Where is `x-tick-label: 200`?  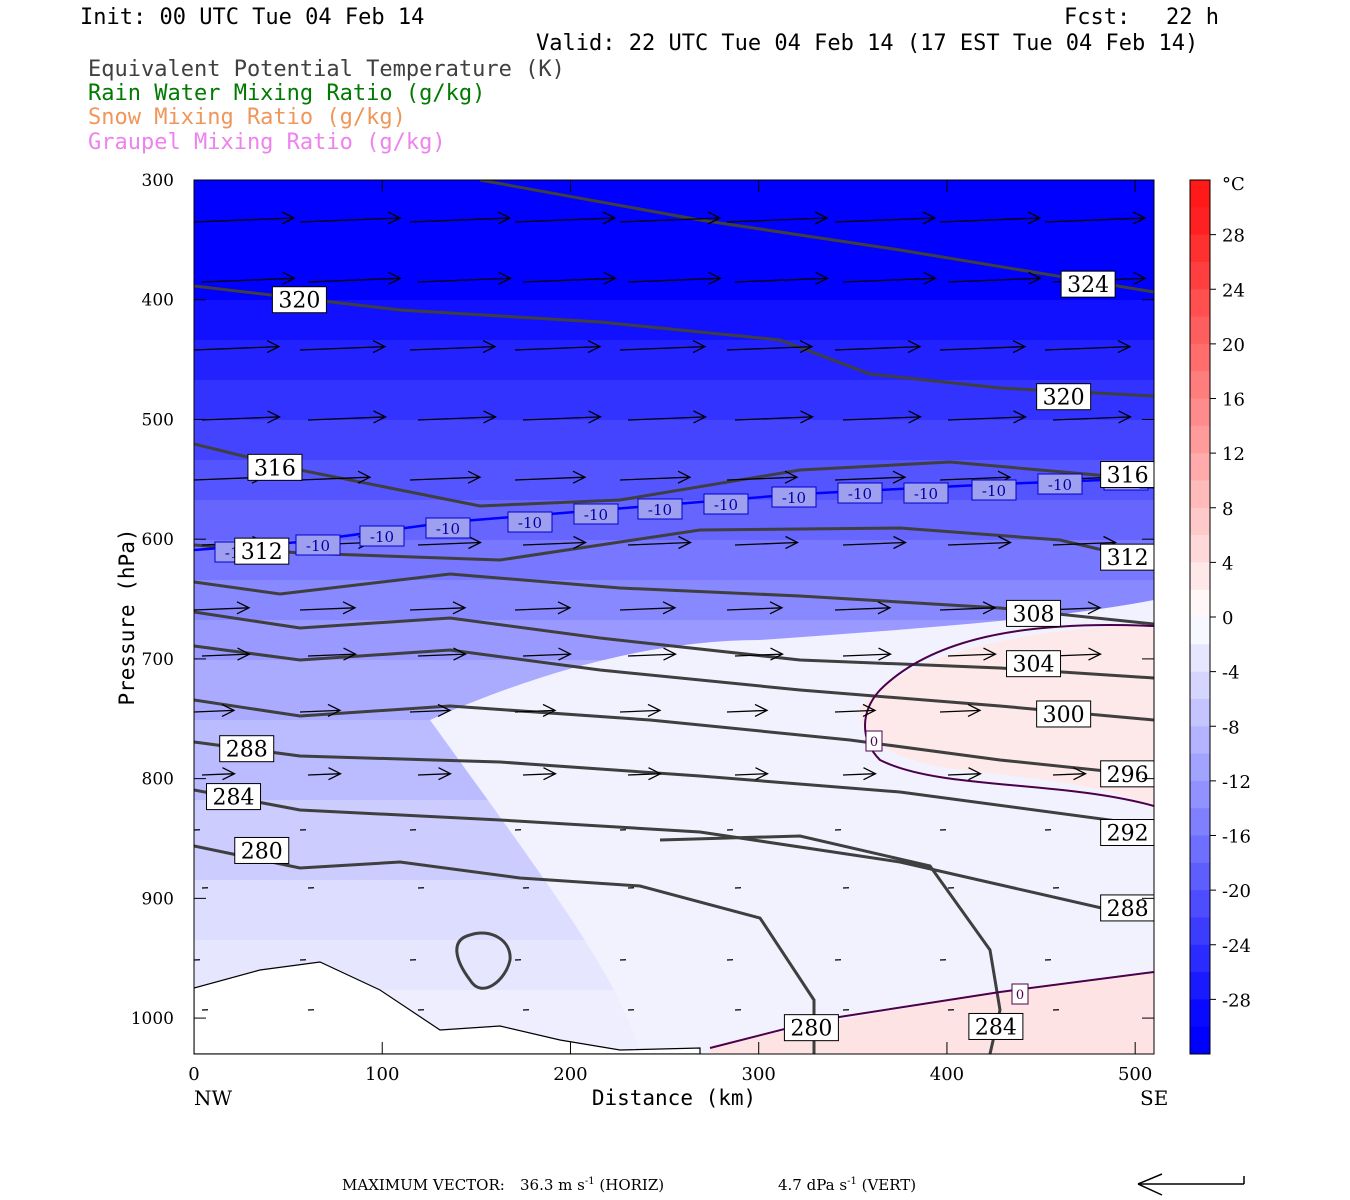 x-tick-label: 200 is located at coordinates (570, 1074).